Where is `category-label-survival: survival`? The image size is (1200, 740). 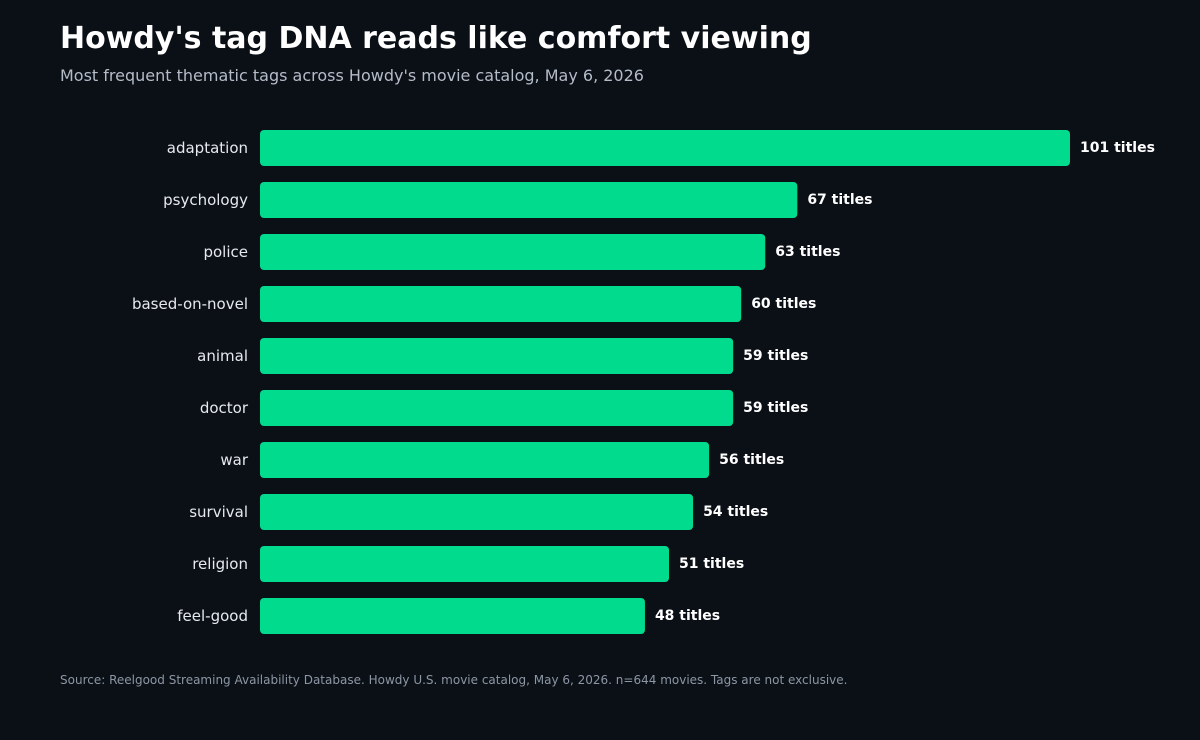 category-label-survival: survival is located at coordinates (218, 512).